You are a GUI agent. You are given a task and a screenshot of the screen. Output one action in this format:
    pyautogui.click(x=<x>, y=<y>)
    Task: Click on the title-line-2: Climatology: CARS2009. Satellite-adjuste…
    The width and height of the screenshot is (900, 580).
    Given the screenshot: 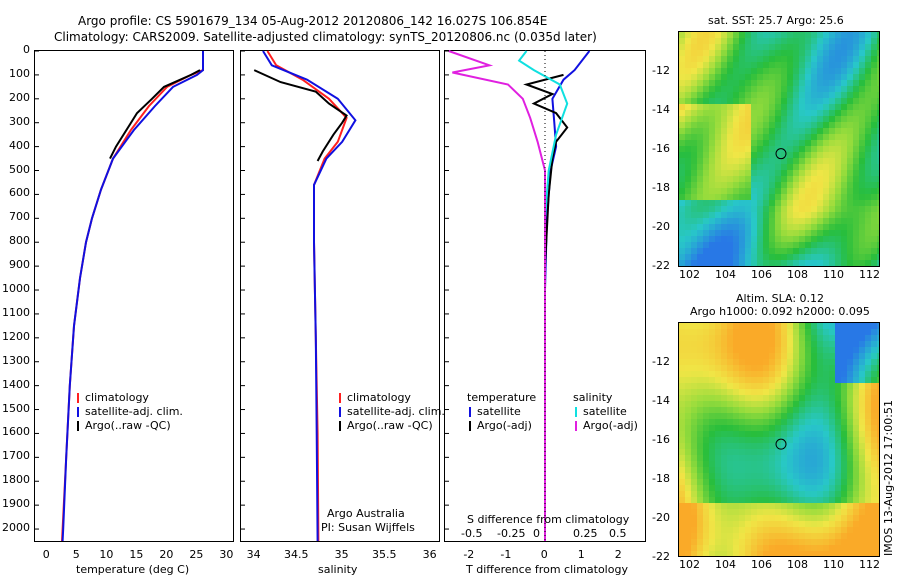 What is the action you would take?
    pyautogui.click(x=325, y=37)
    